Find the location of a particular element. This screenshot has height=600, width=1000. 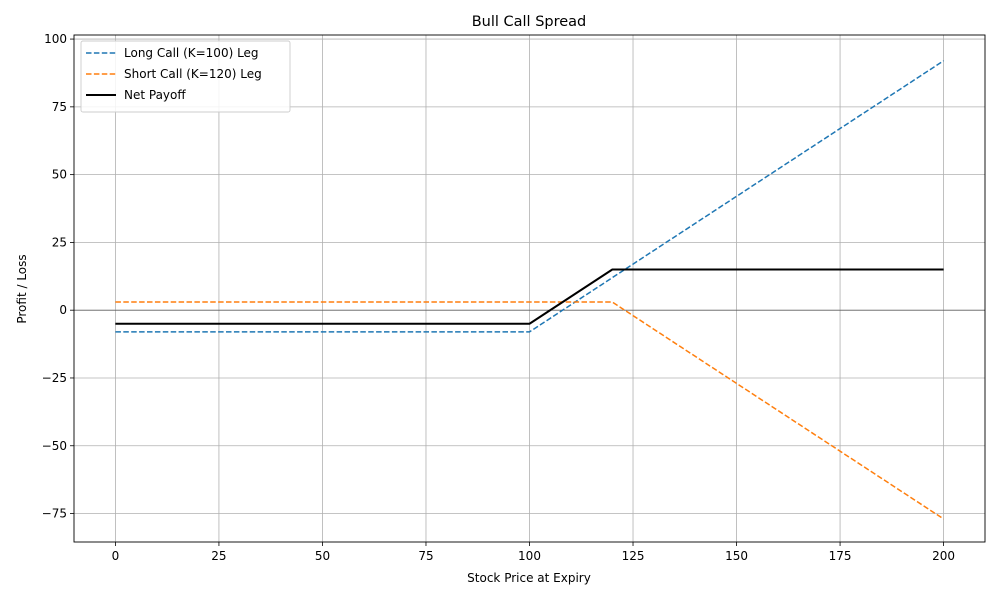

x-tick-label: 125 is located at coordinates (633, 556).